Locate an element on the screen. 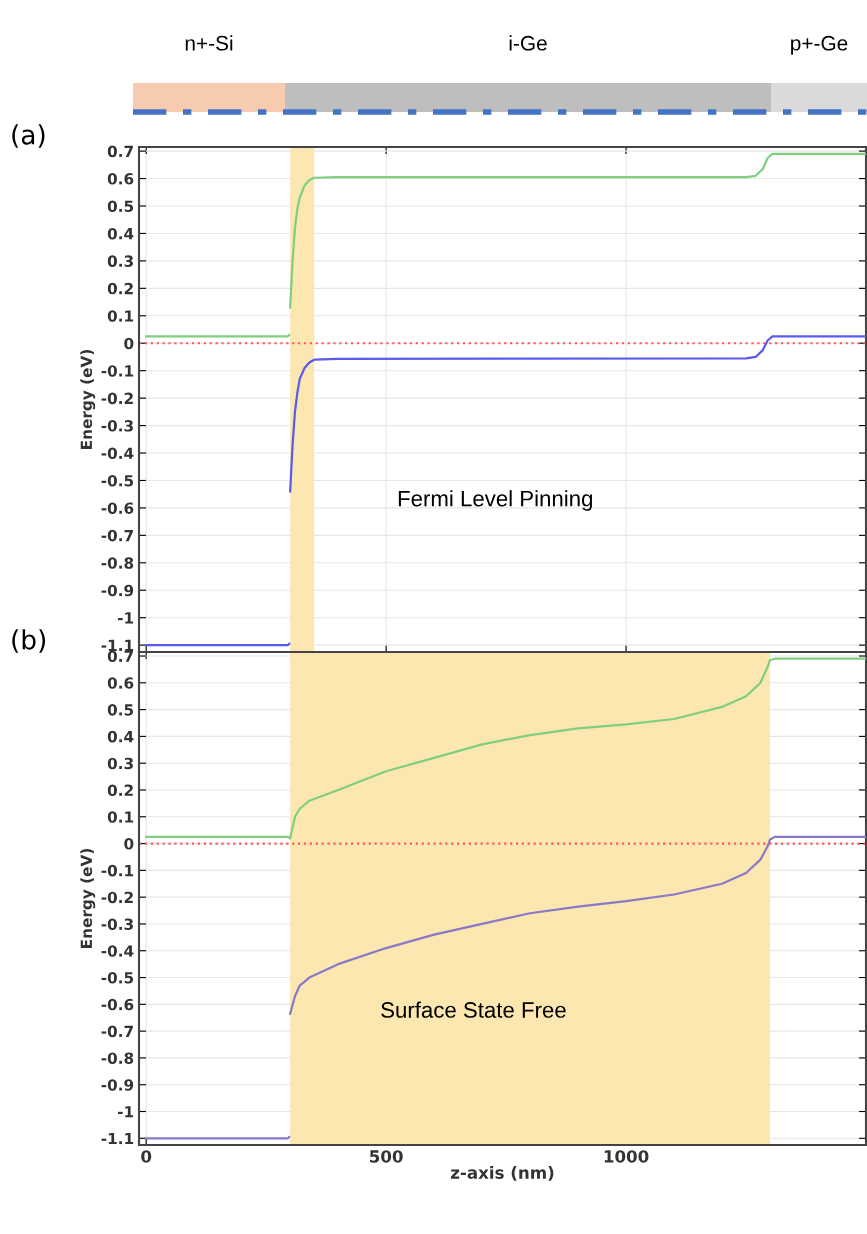  x-tick-label: 500 is located at coordinates (386, 1156).